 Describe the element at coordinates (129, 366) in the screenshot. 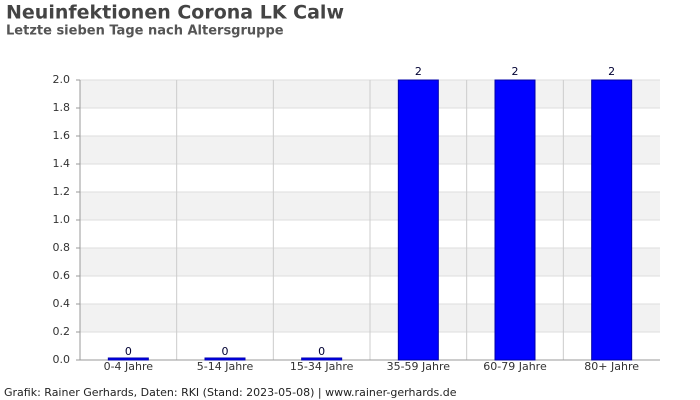

I see `x-tick-label: 0-4 Jahre` at that location.